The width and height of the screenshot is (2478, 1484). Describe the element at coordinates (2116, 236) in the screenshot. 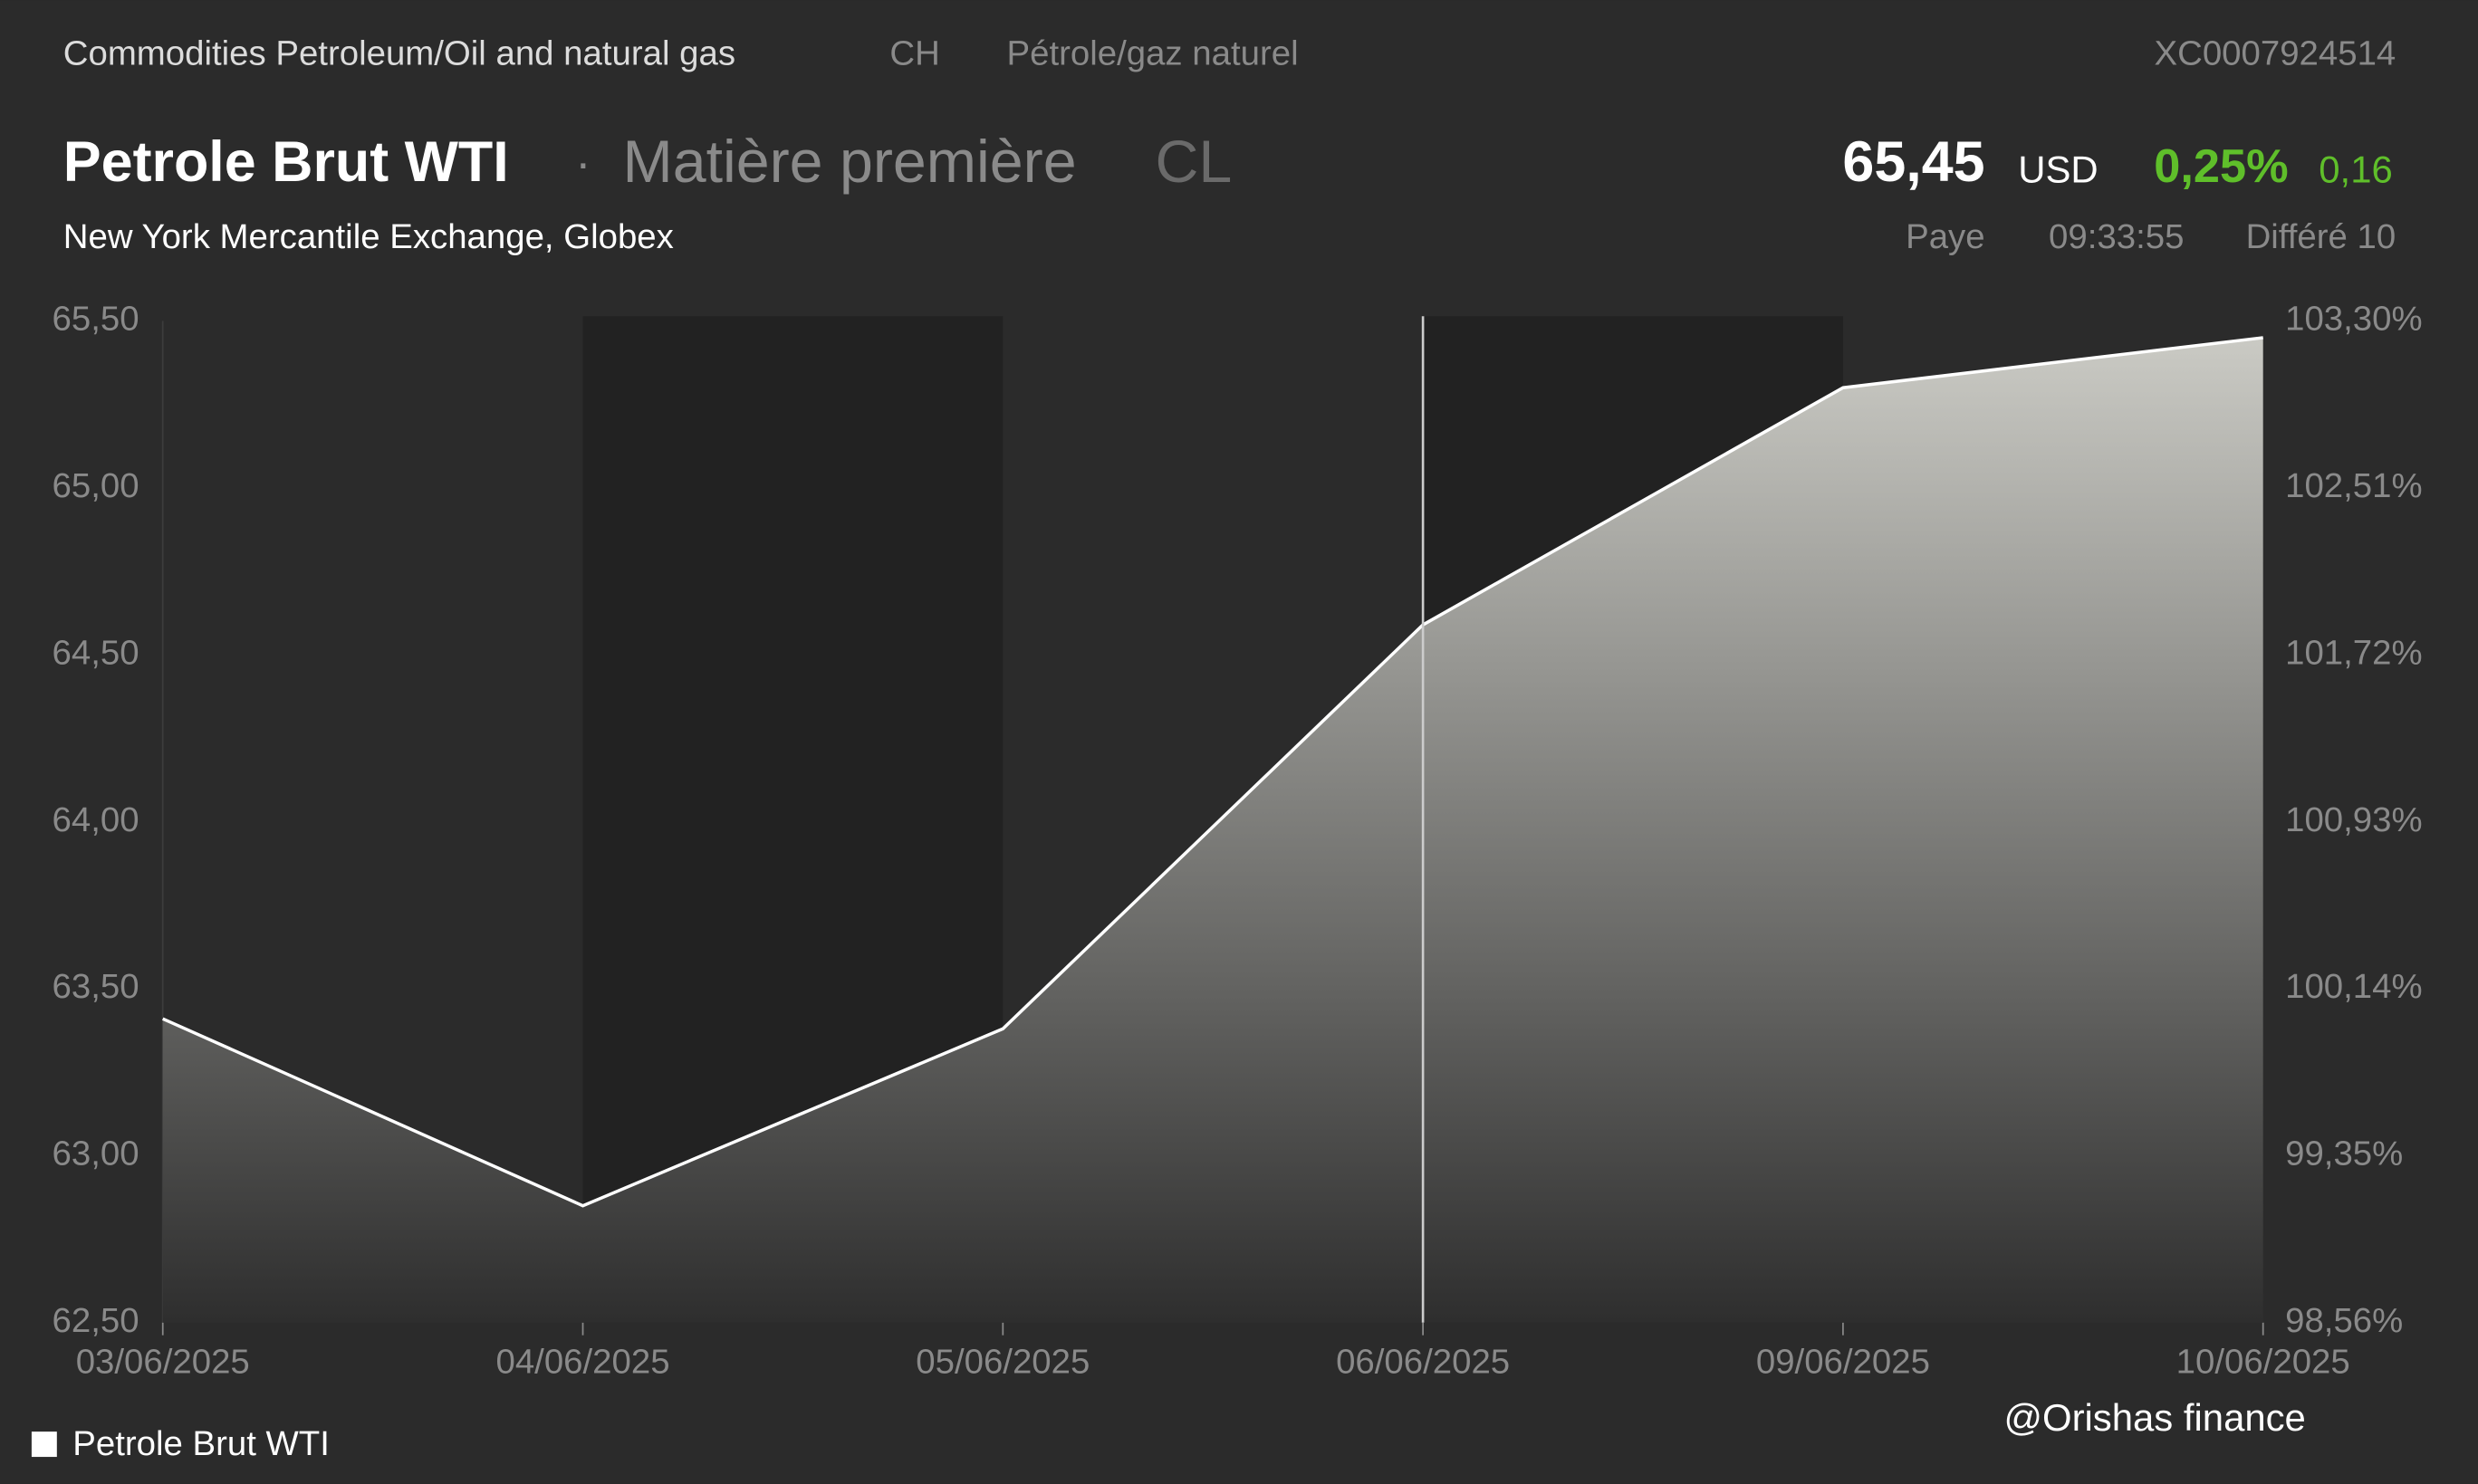

I see `time: 09:33:55` at that location.